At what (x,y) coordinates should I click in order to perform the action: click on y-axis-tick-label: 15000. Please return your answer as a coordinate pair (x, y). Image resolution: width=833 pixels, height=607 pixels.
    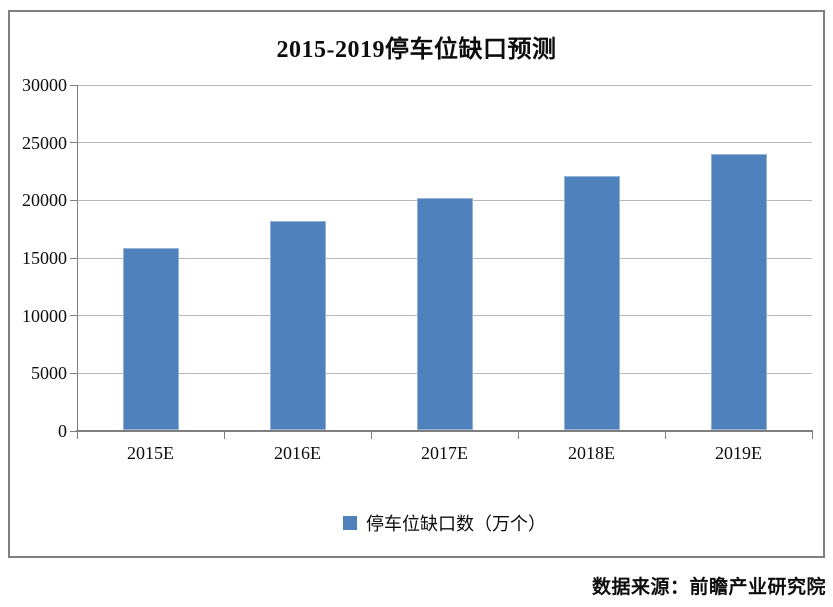
    Looking at the image, I should click on (44, 258).